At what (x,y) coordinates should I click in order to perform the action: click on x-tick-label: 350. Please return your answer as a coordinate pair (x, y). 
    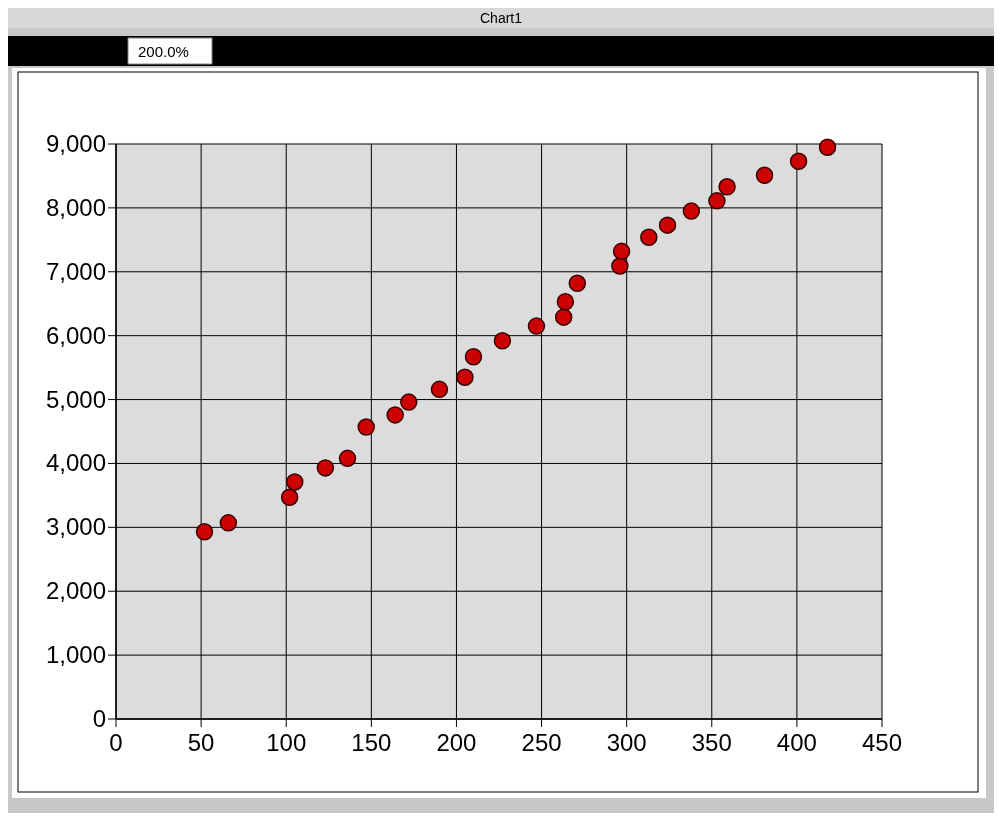
    Looking at the image, I should click on (711, 742).